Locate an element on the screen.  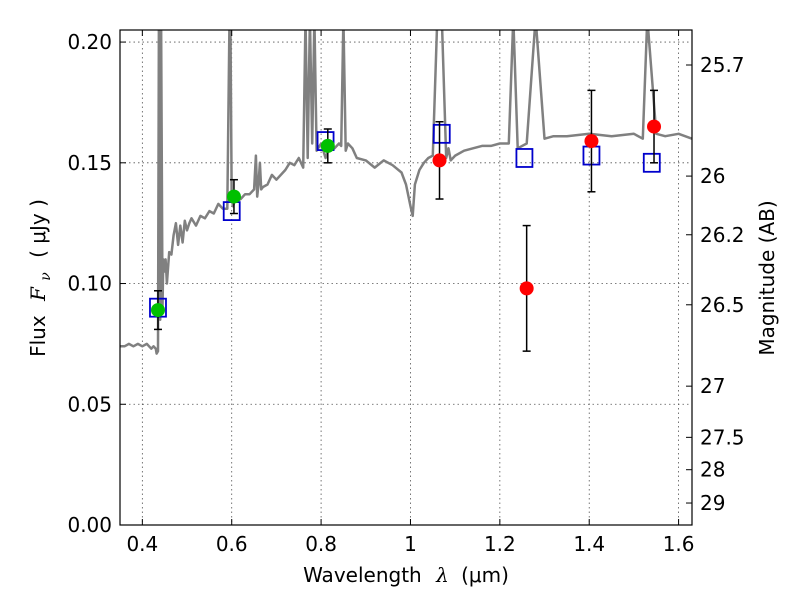
y-axis-symbol: F is located at coordinates (38, 294).